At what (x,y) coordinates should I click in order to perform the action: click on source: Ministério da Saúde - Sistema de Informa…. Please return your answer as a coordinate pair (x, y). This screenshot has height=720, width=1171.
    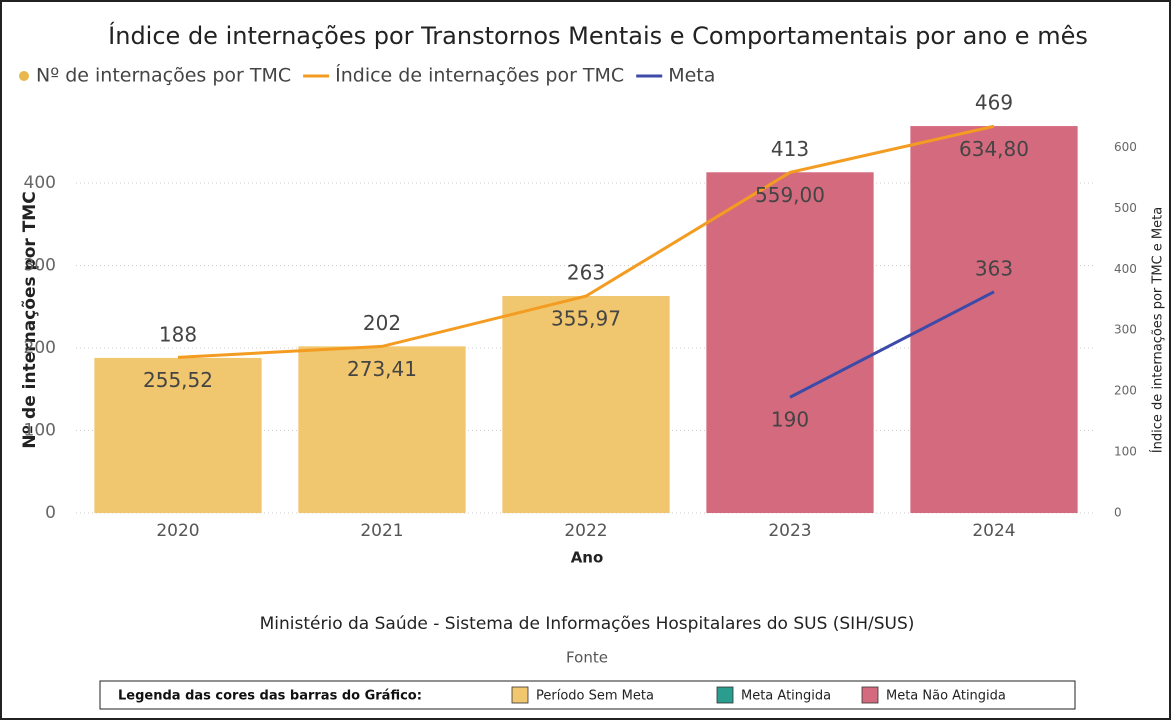
    Looking at the image, I should click on (587, 624).